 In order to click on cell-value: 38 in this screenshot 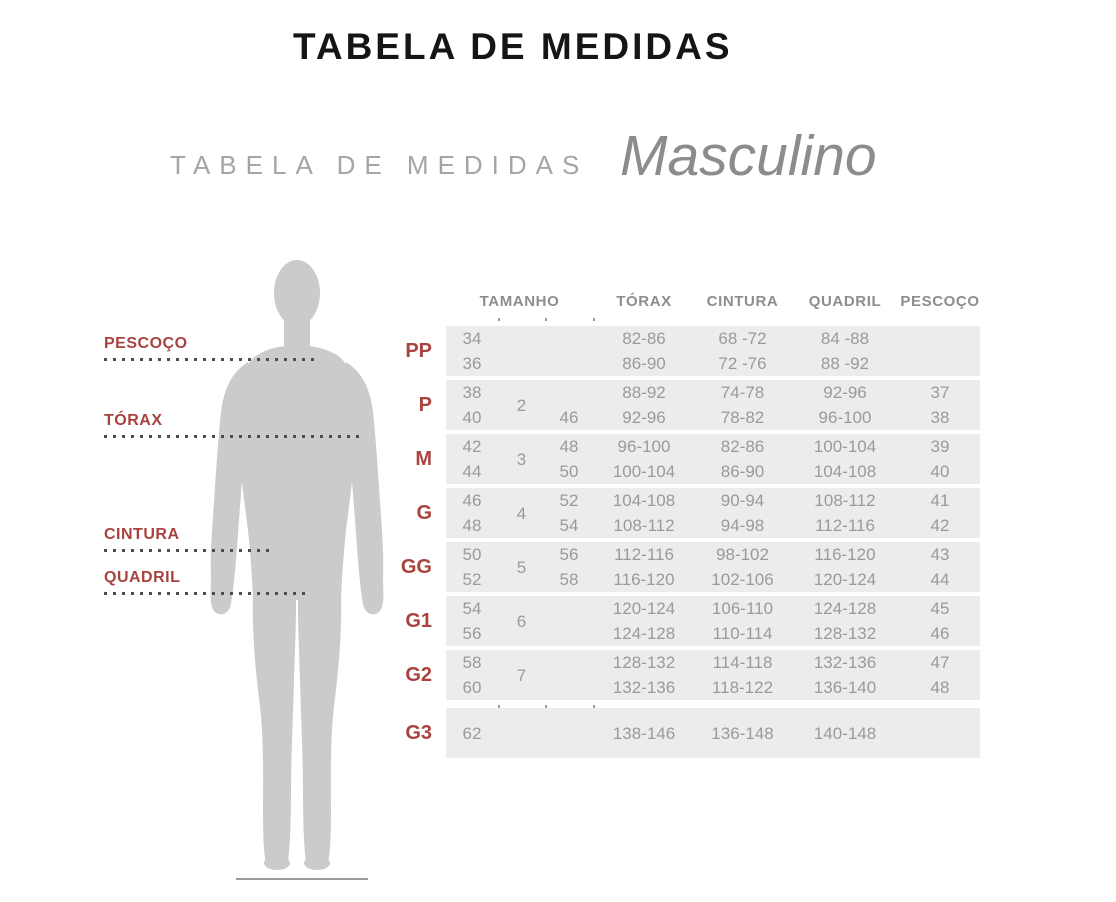, I will do `click(940, 417)`.